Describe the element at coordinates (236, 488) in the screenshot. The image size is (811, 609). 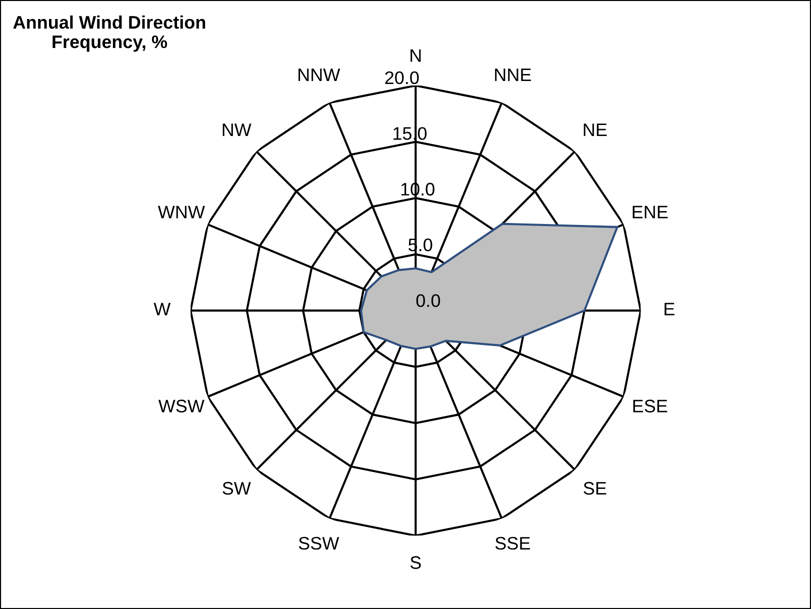
I see `spoke-label: SW` at that location.